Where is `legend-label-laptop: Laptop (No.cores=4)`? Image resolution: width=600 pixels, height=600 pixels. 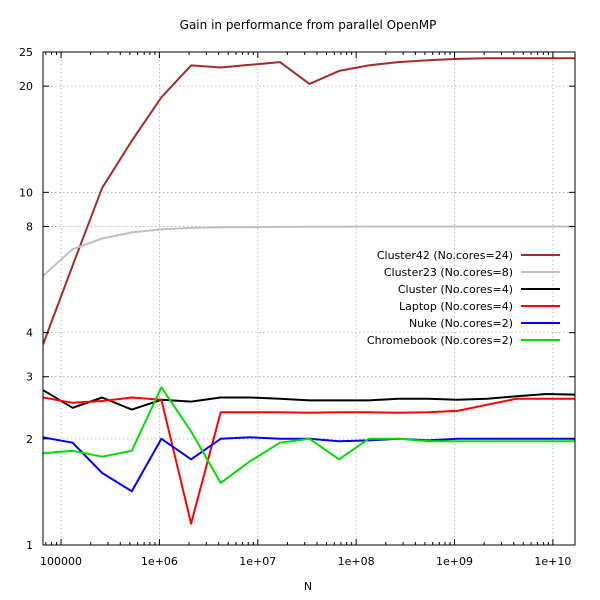 legend-label-laptop: Laptop (No.cores=4) is located at coordinates (456, 306).